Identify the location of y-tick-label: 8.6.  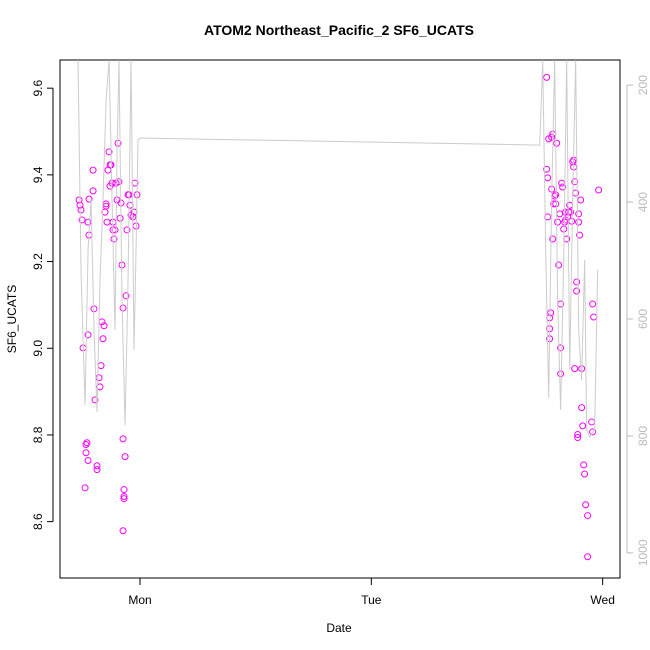
(38, 521).